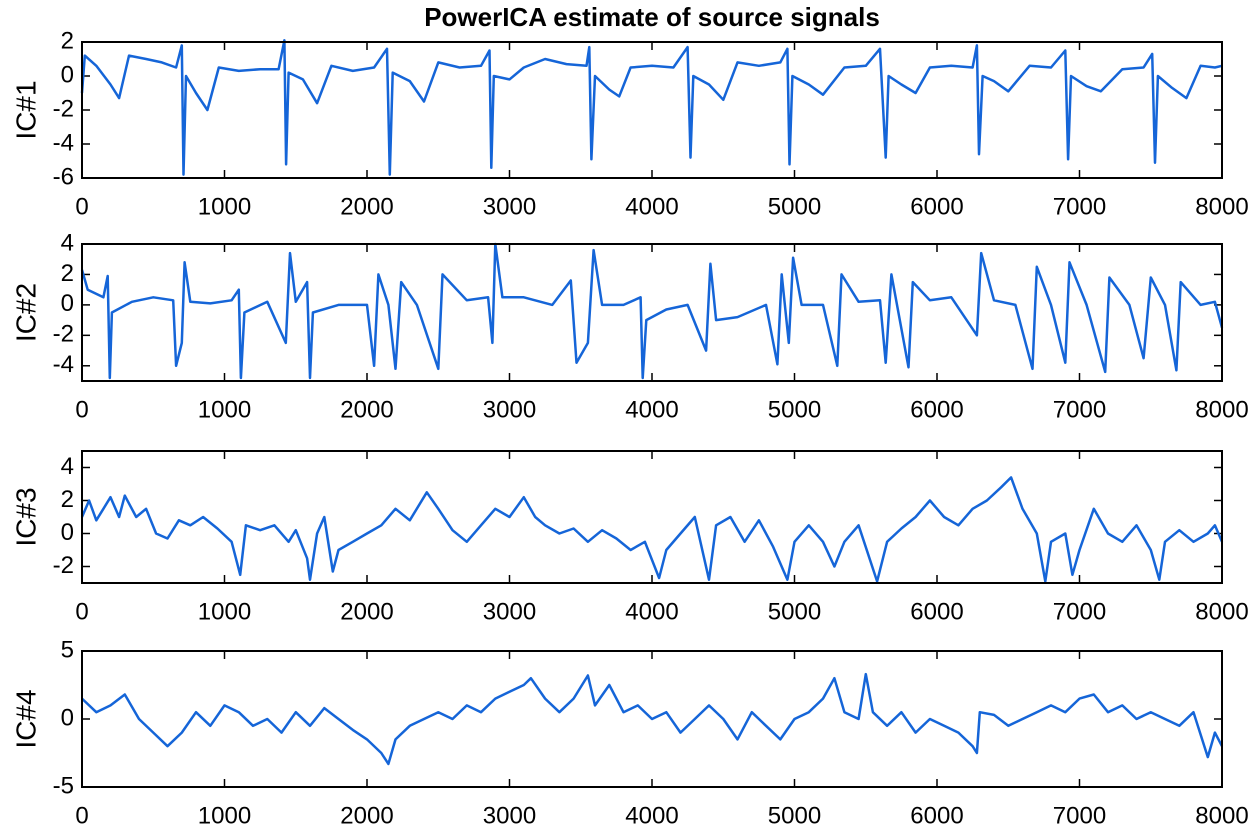 This screenshot has height=838, width=1260. I want to click on y-axis-label: IC#2, so click(25, 312).